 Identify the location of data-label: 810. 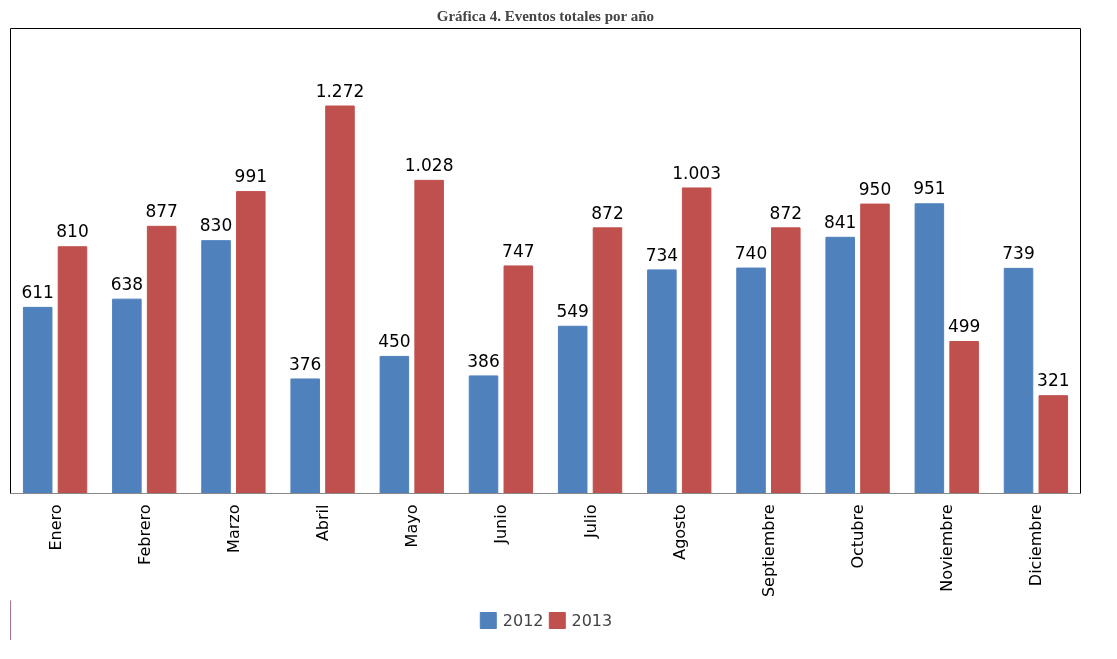
(72, 231).